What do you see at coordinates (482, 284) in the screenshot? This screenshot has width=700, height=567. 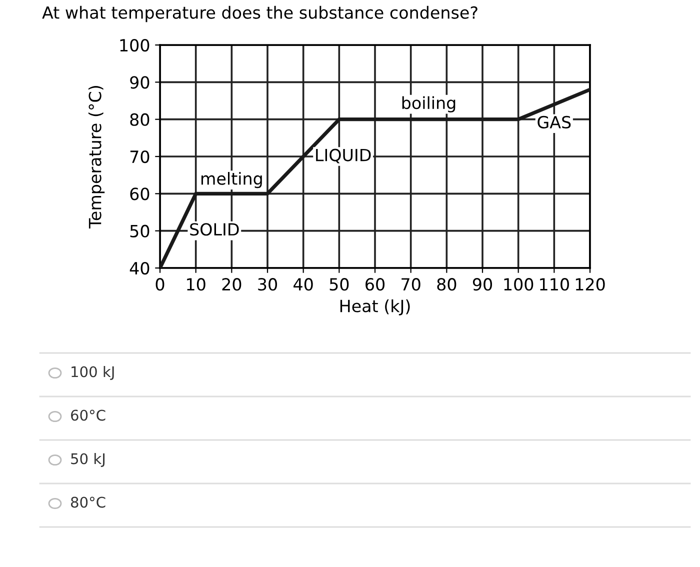 I see `x-tick-label: 90` at bounding box center [482, 284].